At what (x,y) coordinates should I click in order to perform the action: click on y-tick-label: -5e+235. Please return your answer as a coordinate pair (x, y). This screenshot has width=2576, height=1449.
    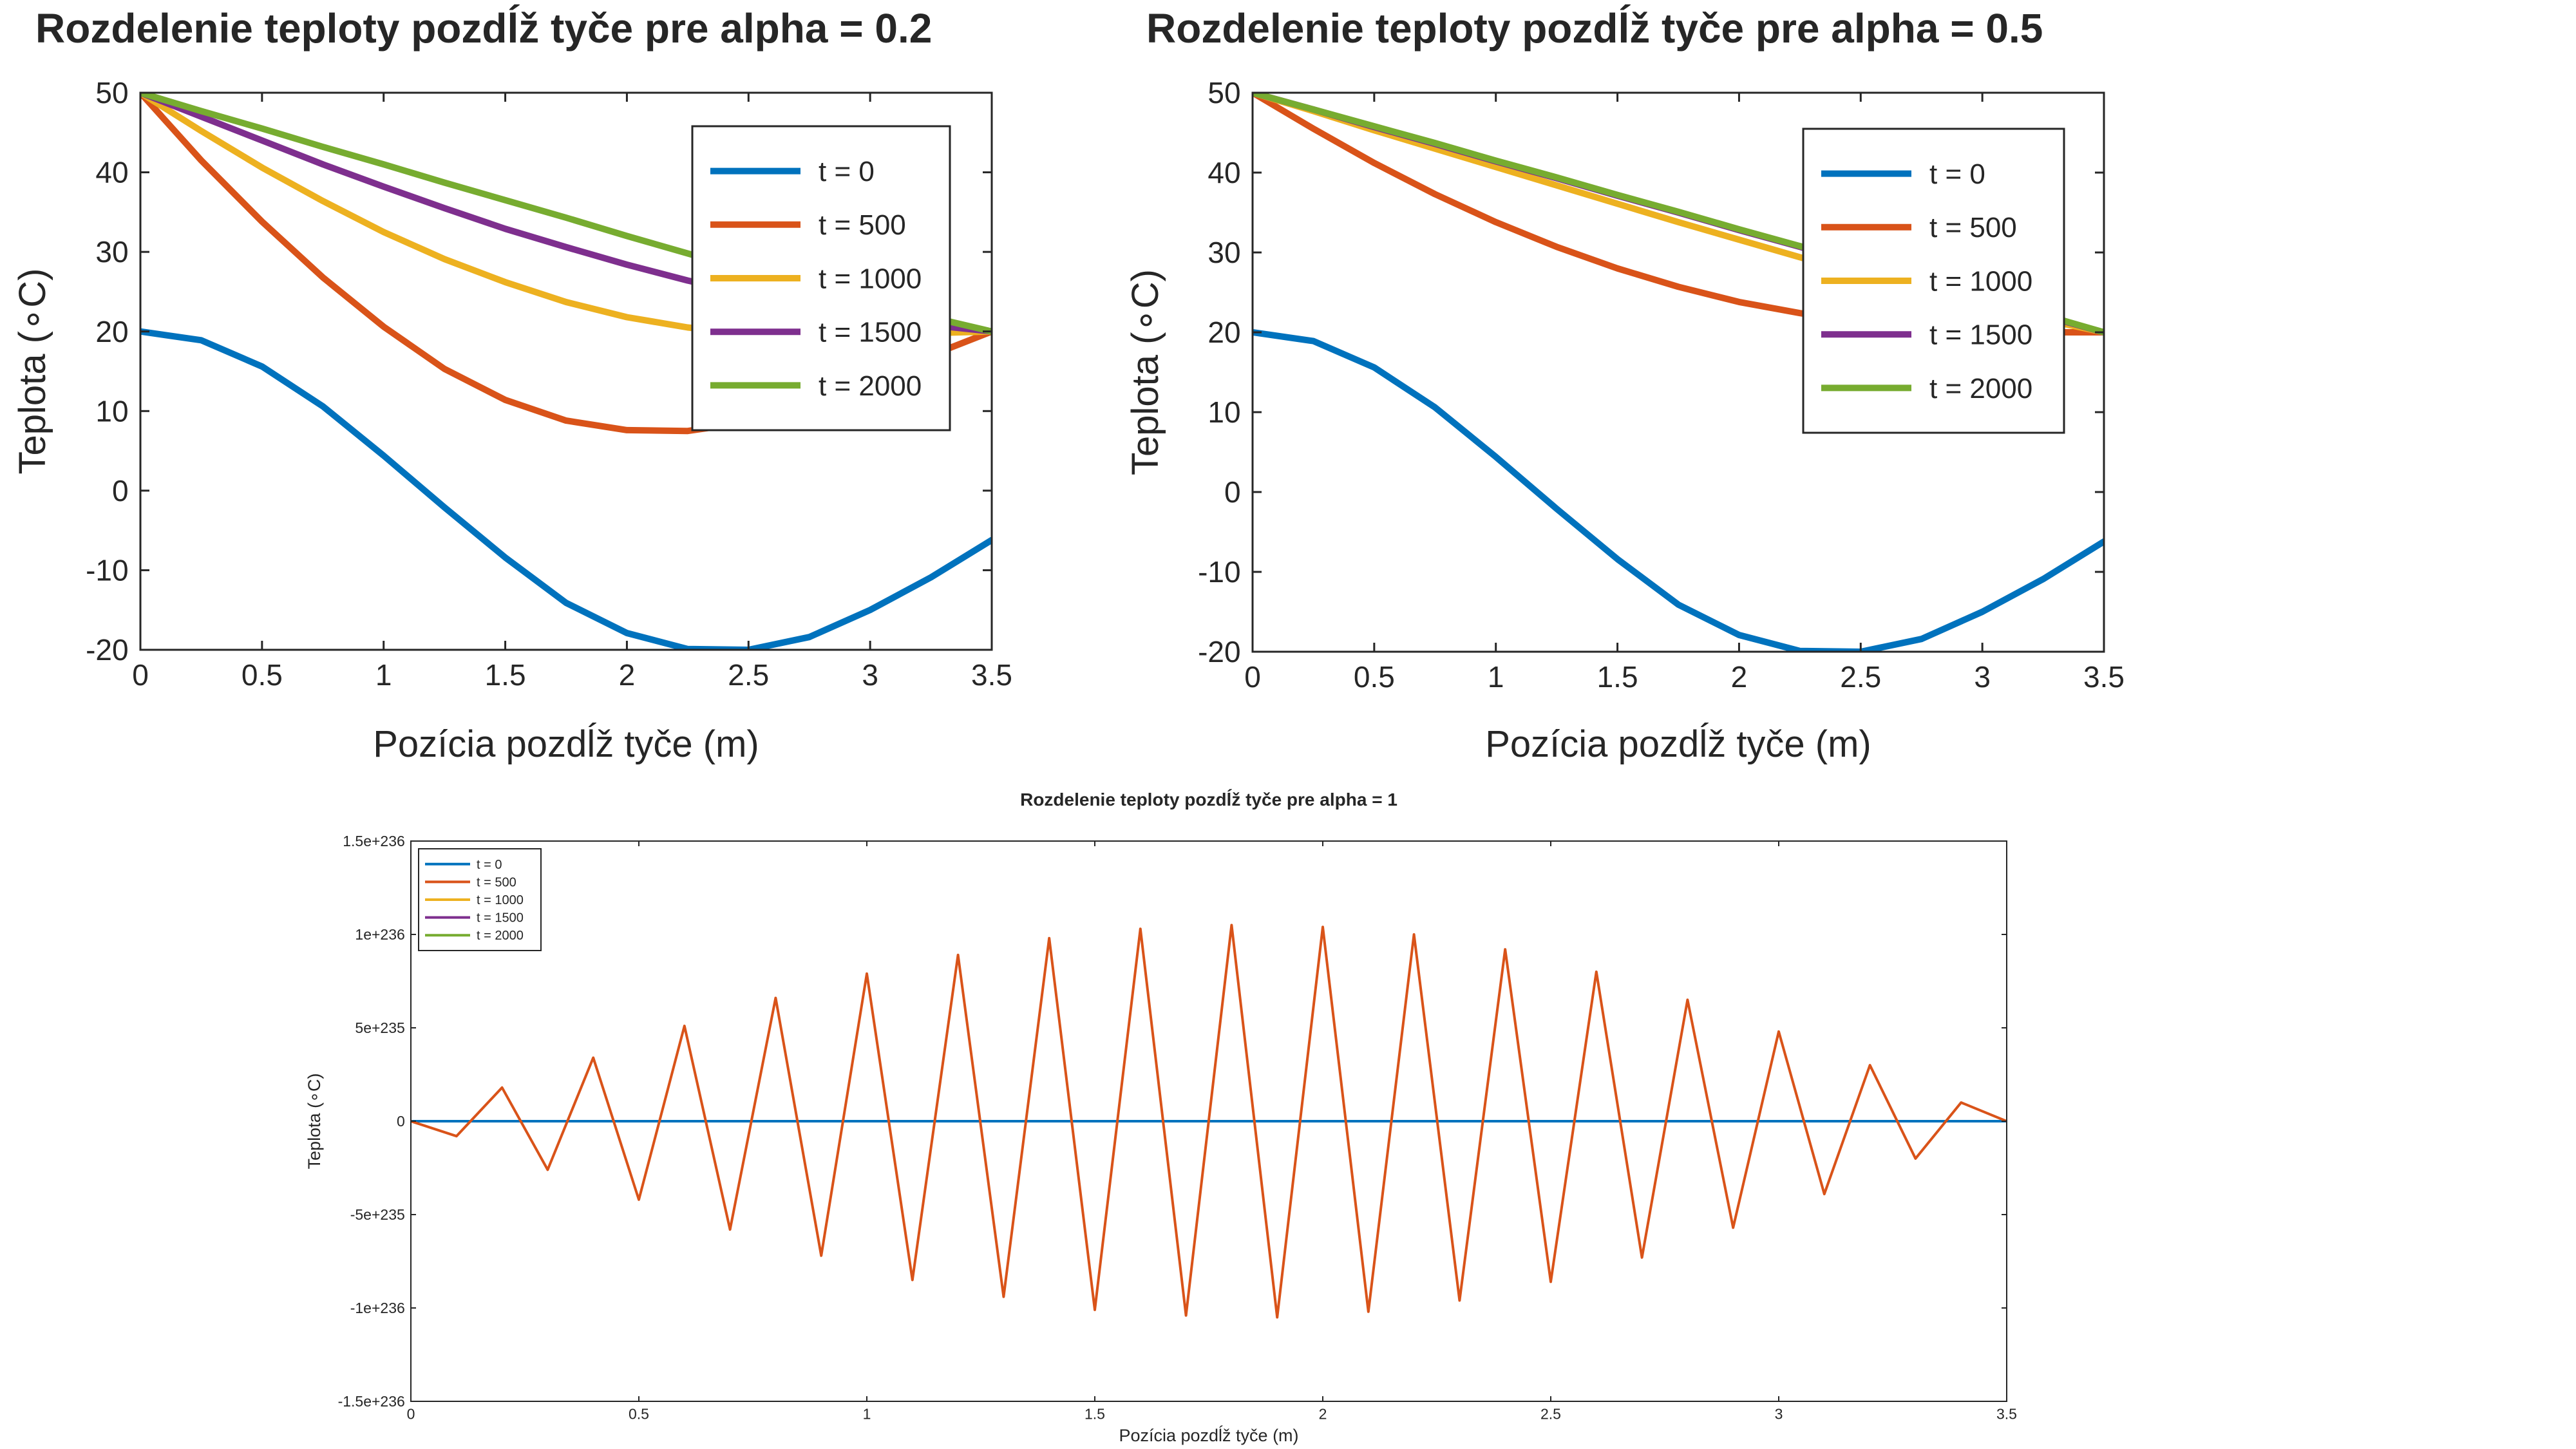
    Looking at the image, I should click on (378, 1214).